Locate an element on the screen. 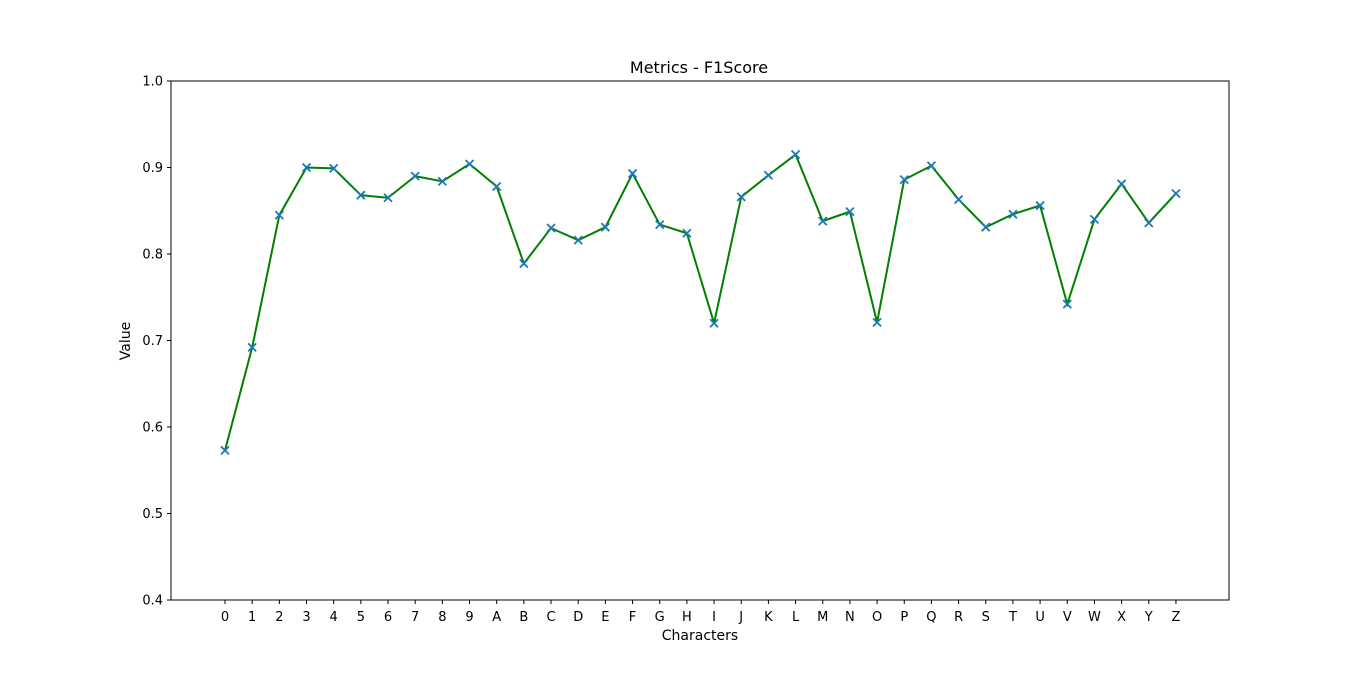 The height and width of the screenshot is (674, 1366). x-tick-label: E is located at coordinates (605, 617).